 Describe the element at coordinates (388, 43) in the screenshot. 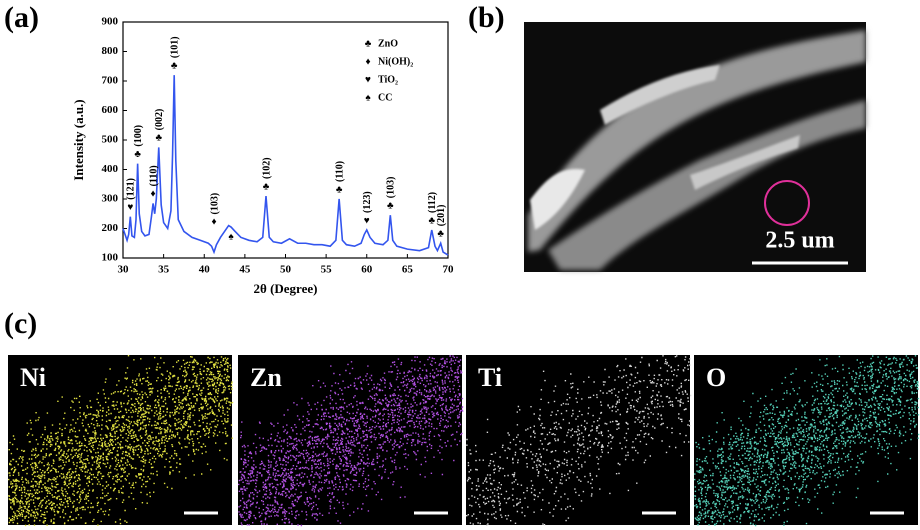

I see `legend-label: ZnO` at that location.